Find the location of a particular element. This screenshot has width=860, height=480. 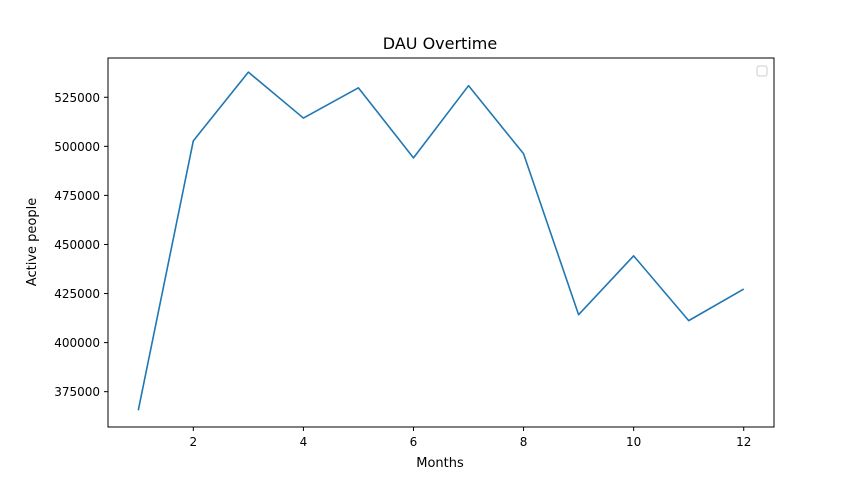

x-tick-label: 2 is located at coordinates (193, 442).